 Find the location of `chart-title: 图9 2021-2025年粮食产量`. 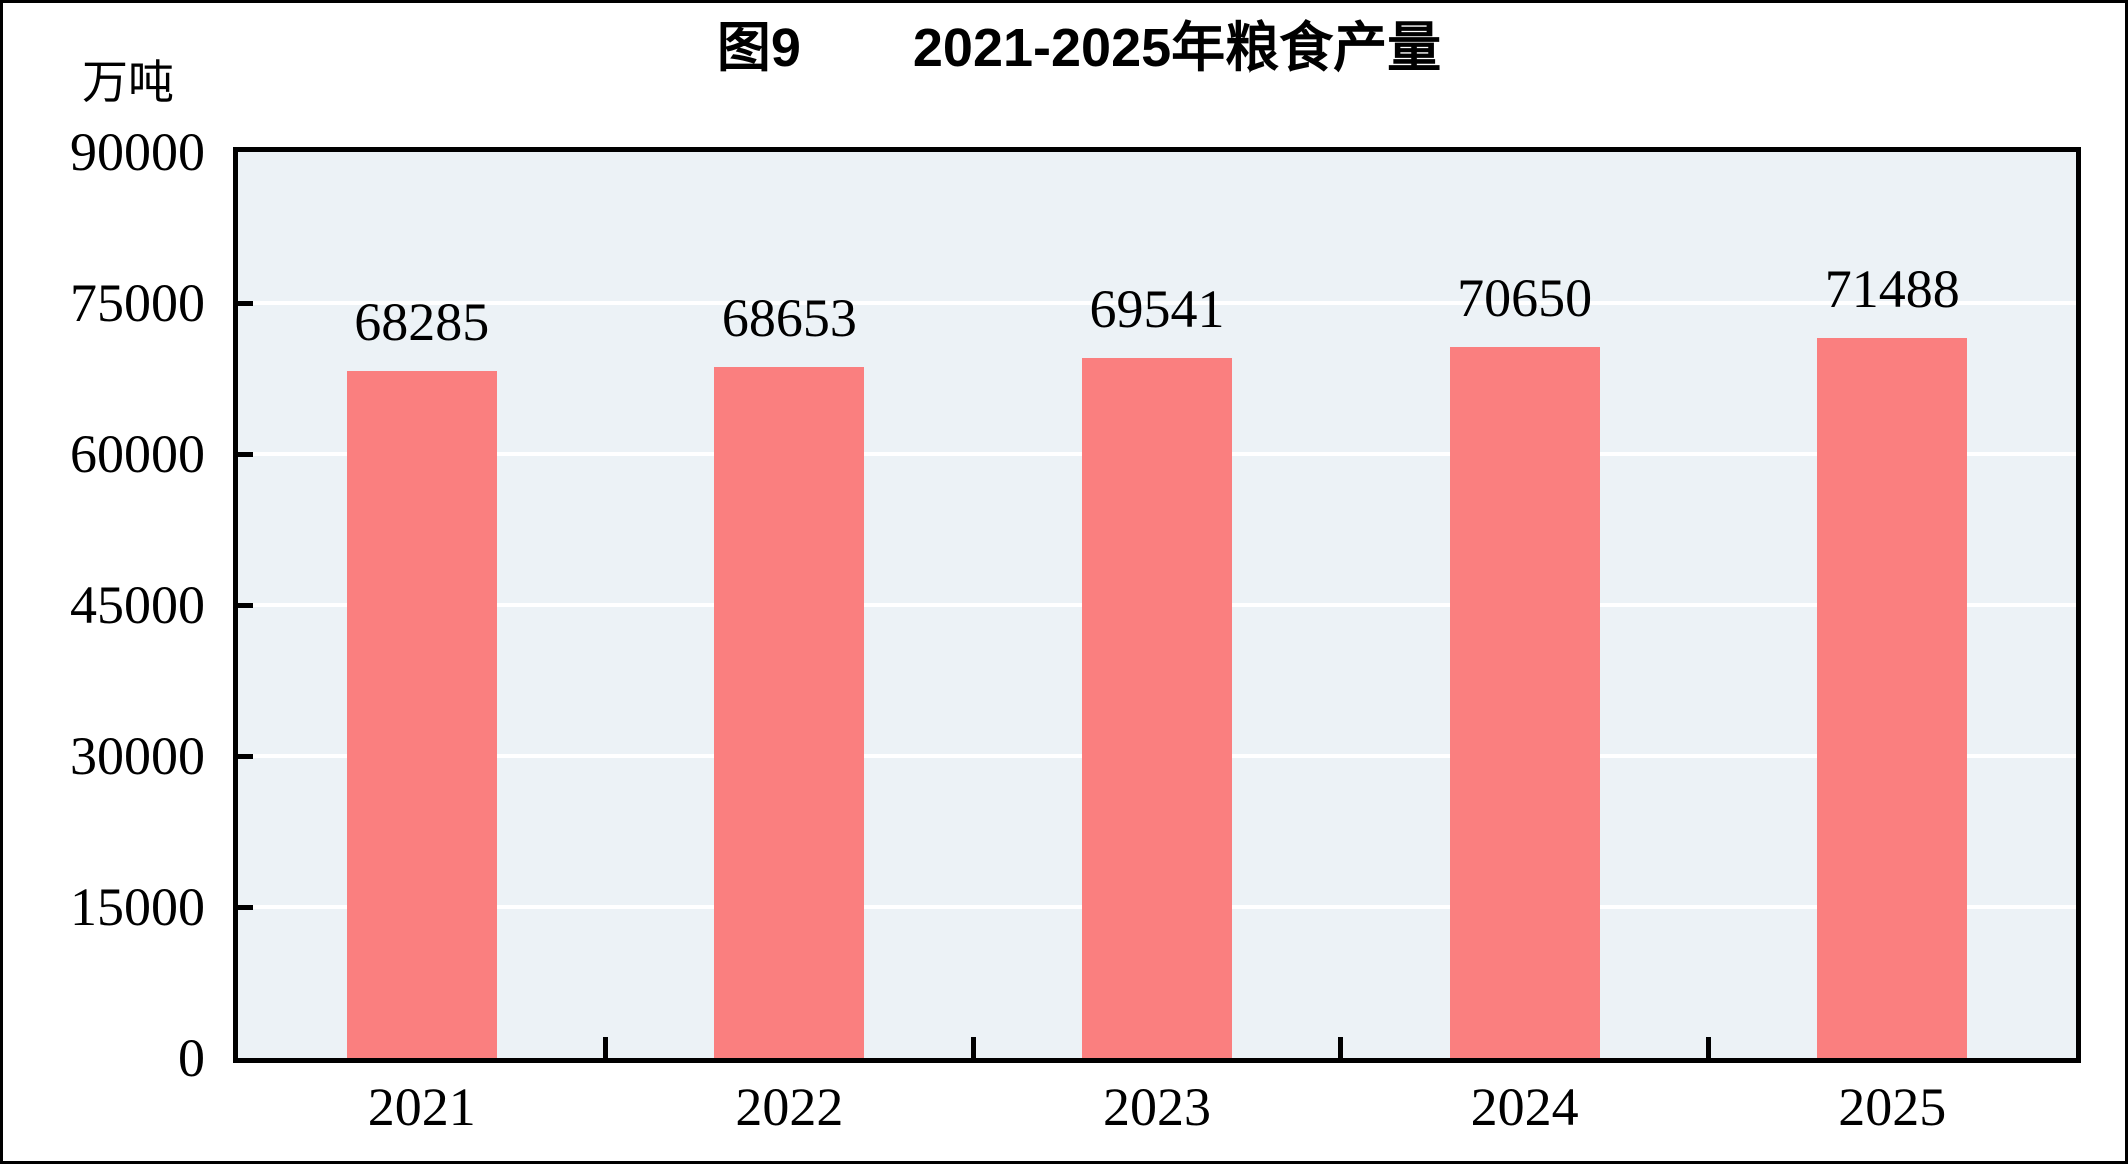

chart-title: 图9 2021-2025年粮食产量 is located at coordinates (1076, 48).